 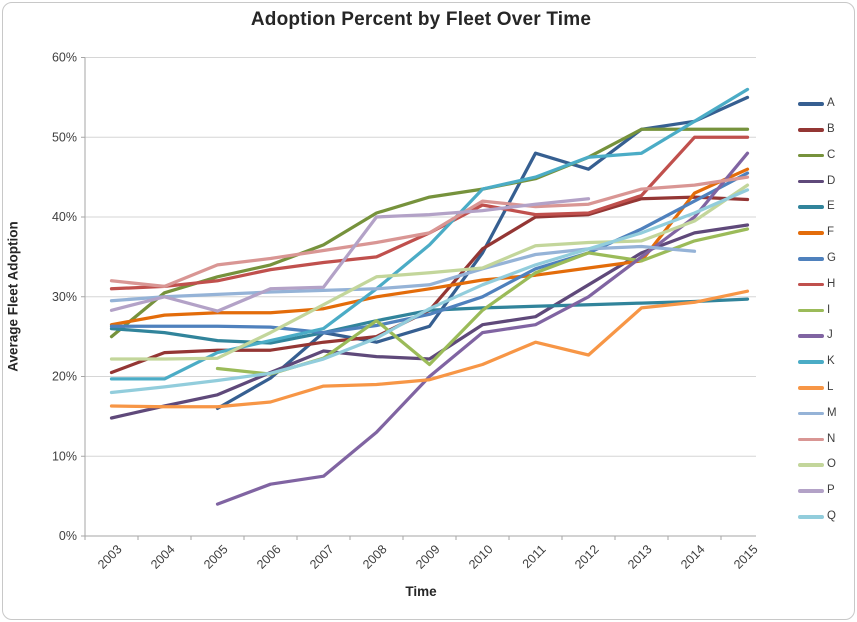 What do you see at coordinates (216, 557) in the screenshot?
I see `x-tick-label: 2005` at bounding box center [216, 557].